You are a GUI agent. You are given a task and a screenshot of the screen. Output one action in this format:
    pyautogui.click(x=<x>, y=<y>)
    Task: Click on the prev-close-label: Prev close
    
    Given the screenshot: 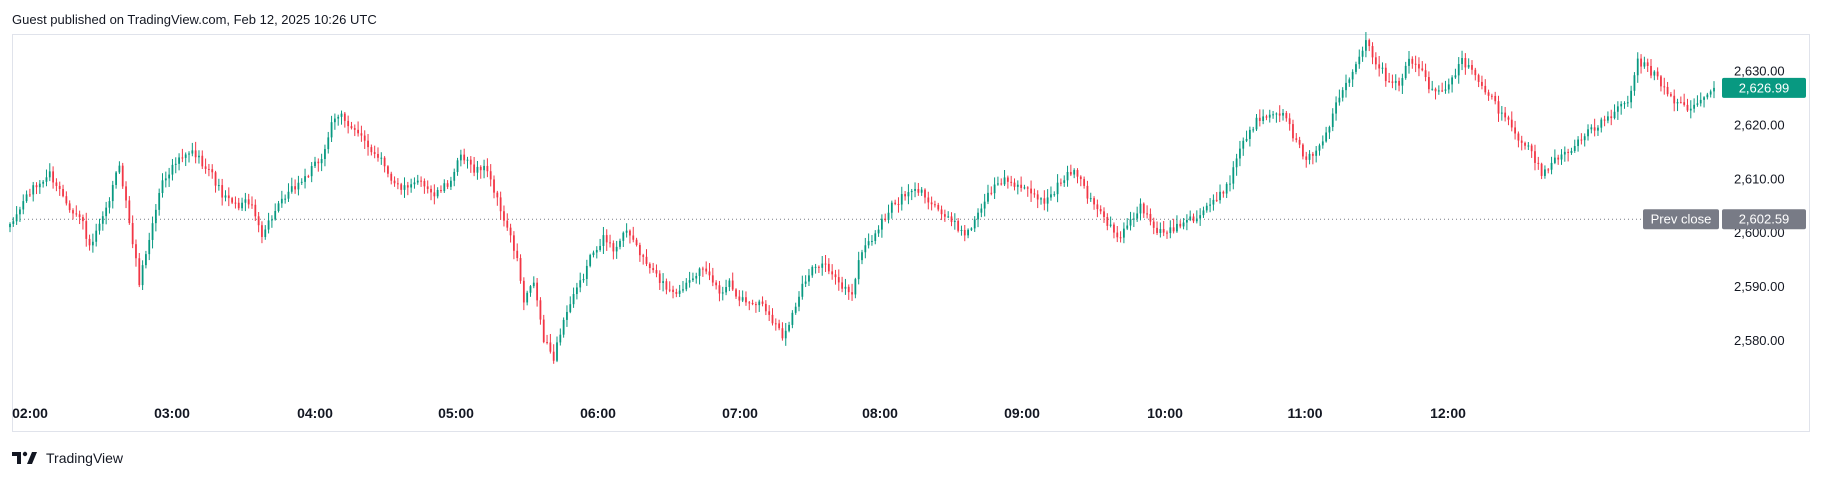 What is the action you would take?
    pyautogui.click(x=1681, y=219)
    